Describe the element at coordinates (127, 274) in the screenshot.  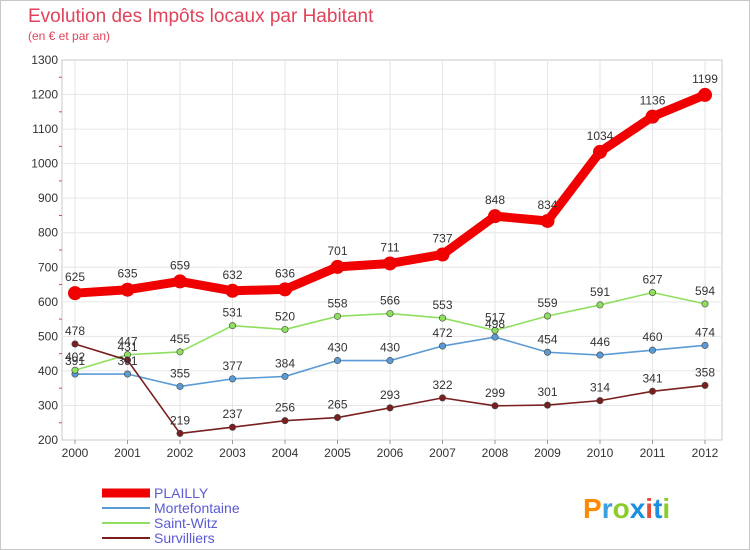
I see `data-label-plailly: 635` at that location.